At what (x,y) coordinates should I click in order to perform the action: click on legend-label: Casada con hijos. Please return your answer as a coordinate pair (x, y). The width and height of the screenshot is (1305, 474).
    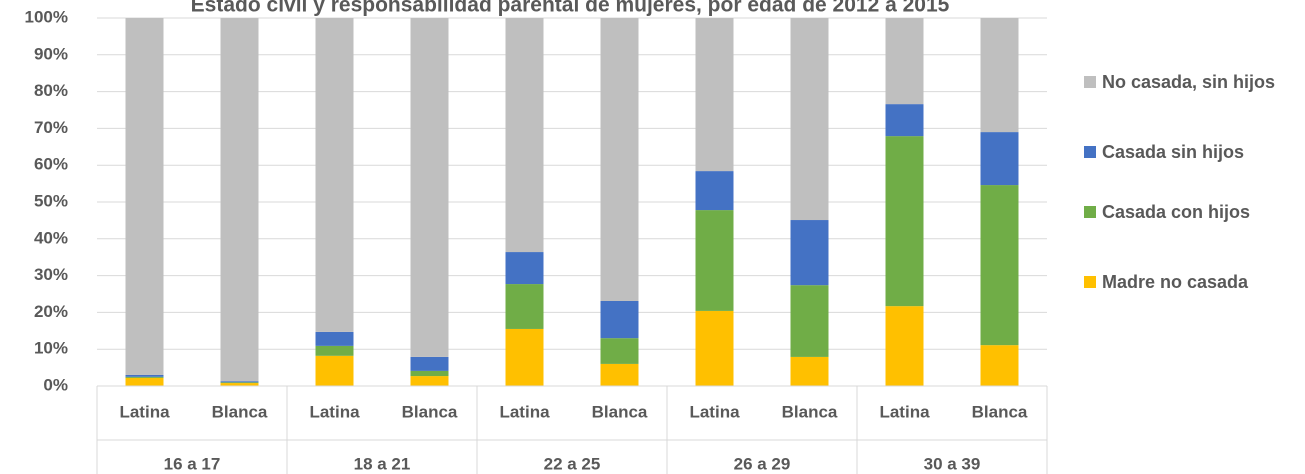
    Looking at the image, I should click on (1176, 212).